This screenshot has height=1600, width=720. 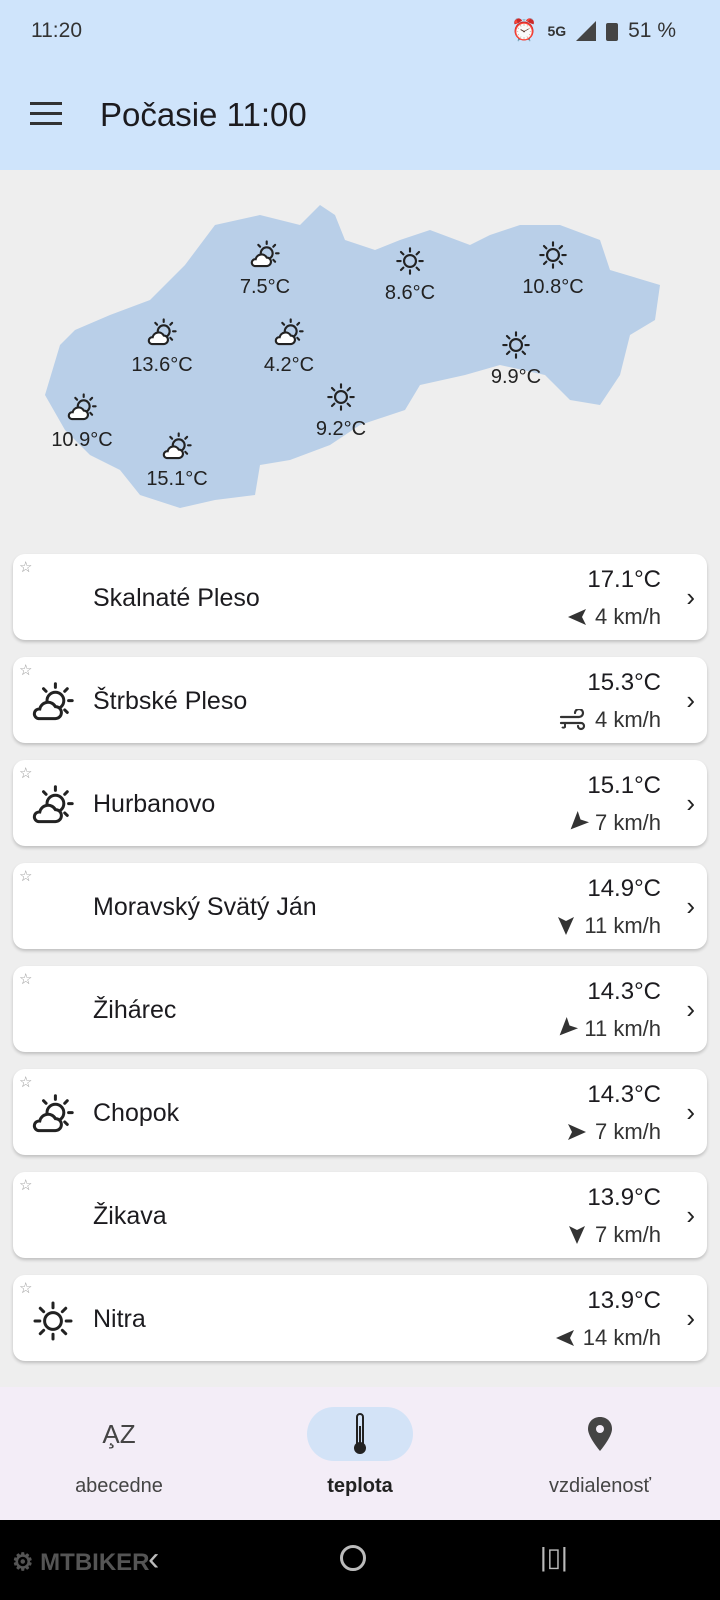 What do you see at coordinates (410, 293) in the screenshot?
I see `map-temp: 8.6°C` at bounding box center [410, 293].